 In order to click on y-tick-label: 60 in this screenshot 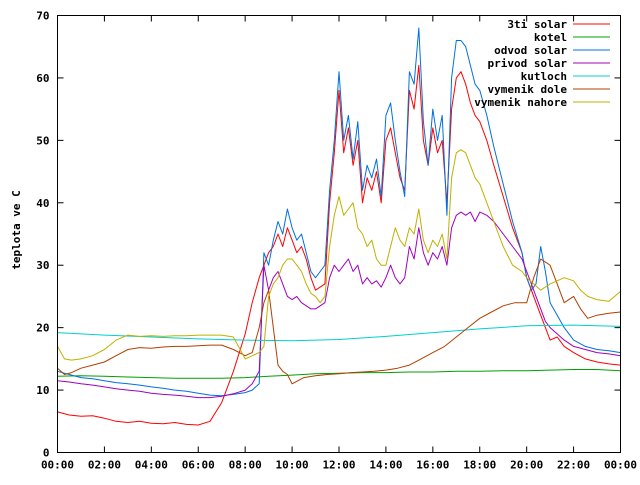, I will do `click(42, 78)`.